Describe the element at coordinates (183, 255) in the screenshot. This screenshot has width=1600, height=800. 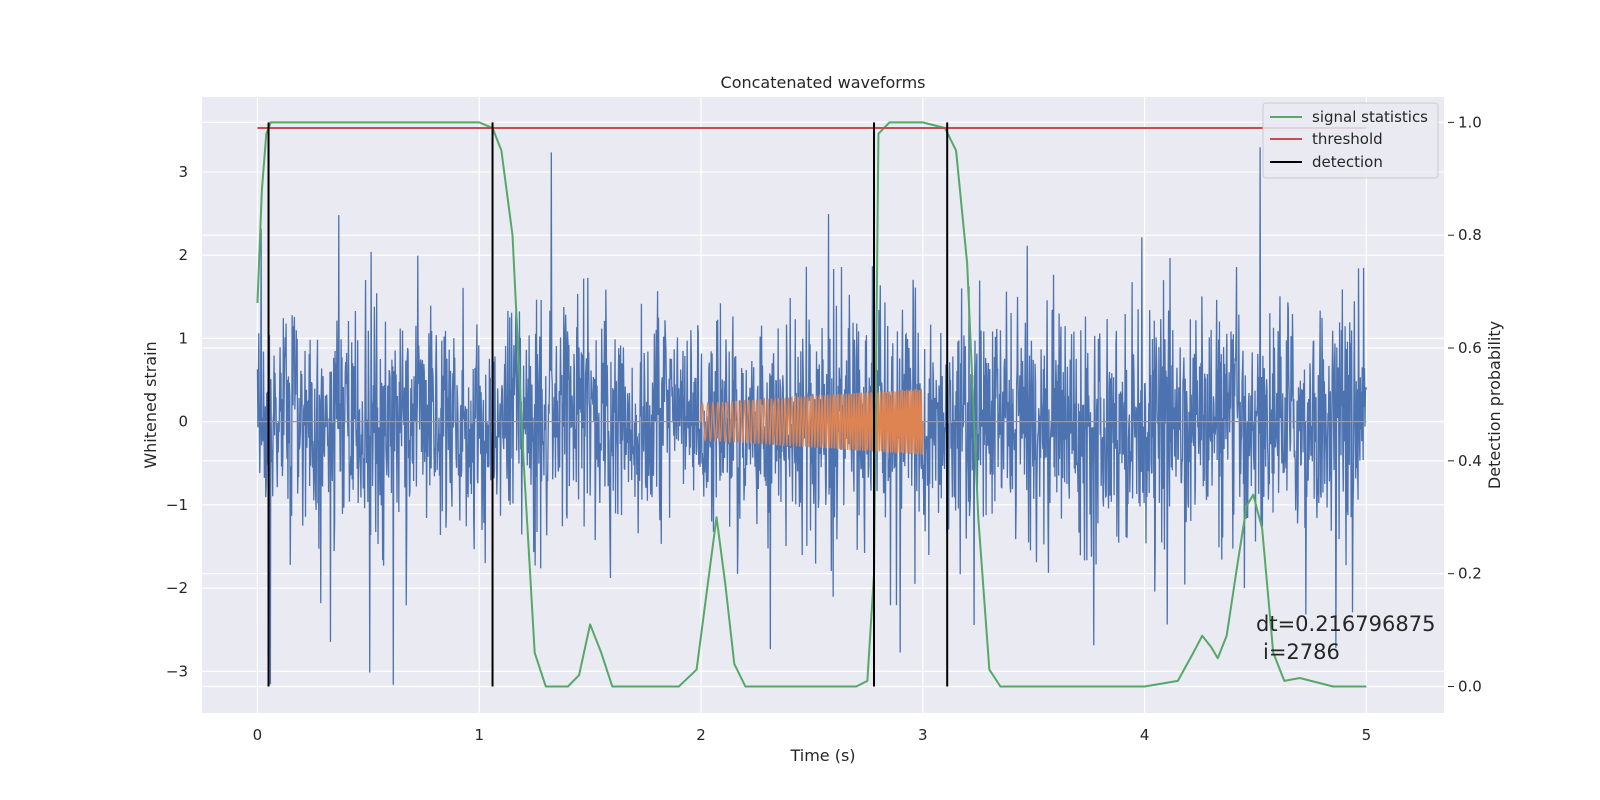
I see `y-tick-label: 2` at that location.